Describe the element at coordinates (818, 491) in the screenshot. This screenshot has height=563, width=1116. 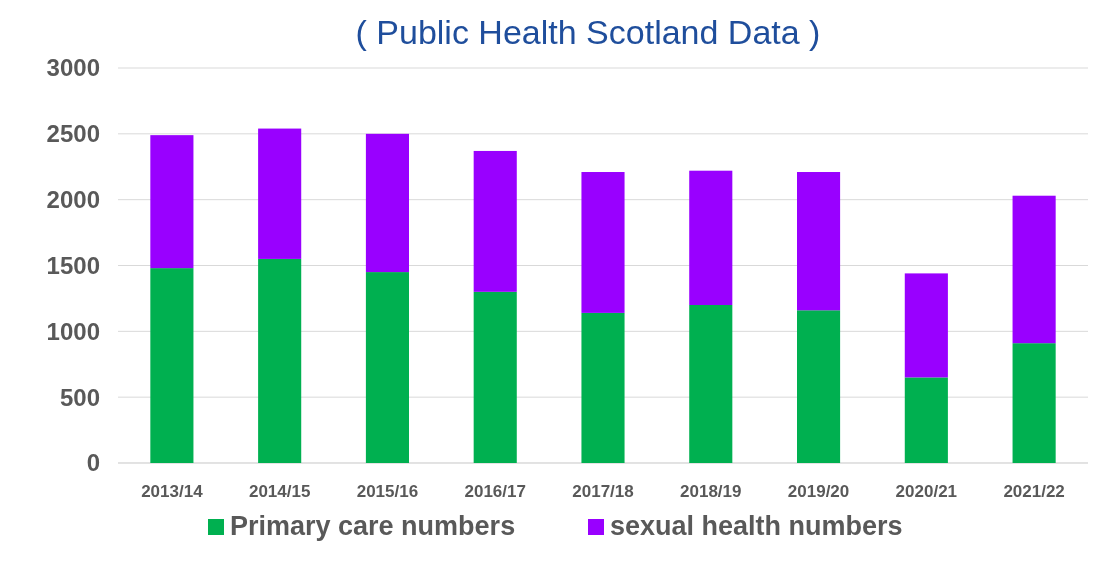
I see `x-tick-label: 2019/20` at that location.